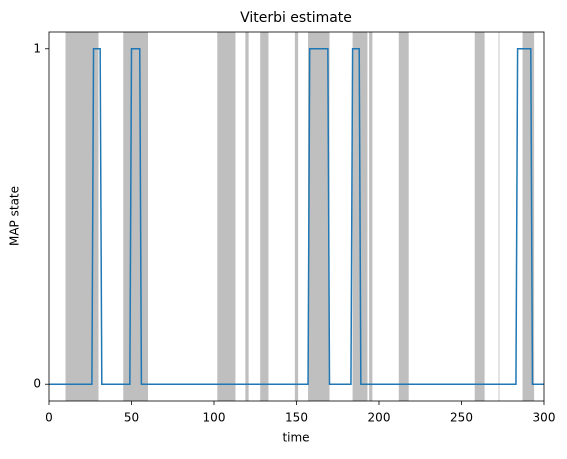 The width and height of the screenshot is (567, 459). Describe the element at coordinates (295, 438) in the screenshot. I see `x-axis-label: time` at that location.